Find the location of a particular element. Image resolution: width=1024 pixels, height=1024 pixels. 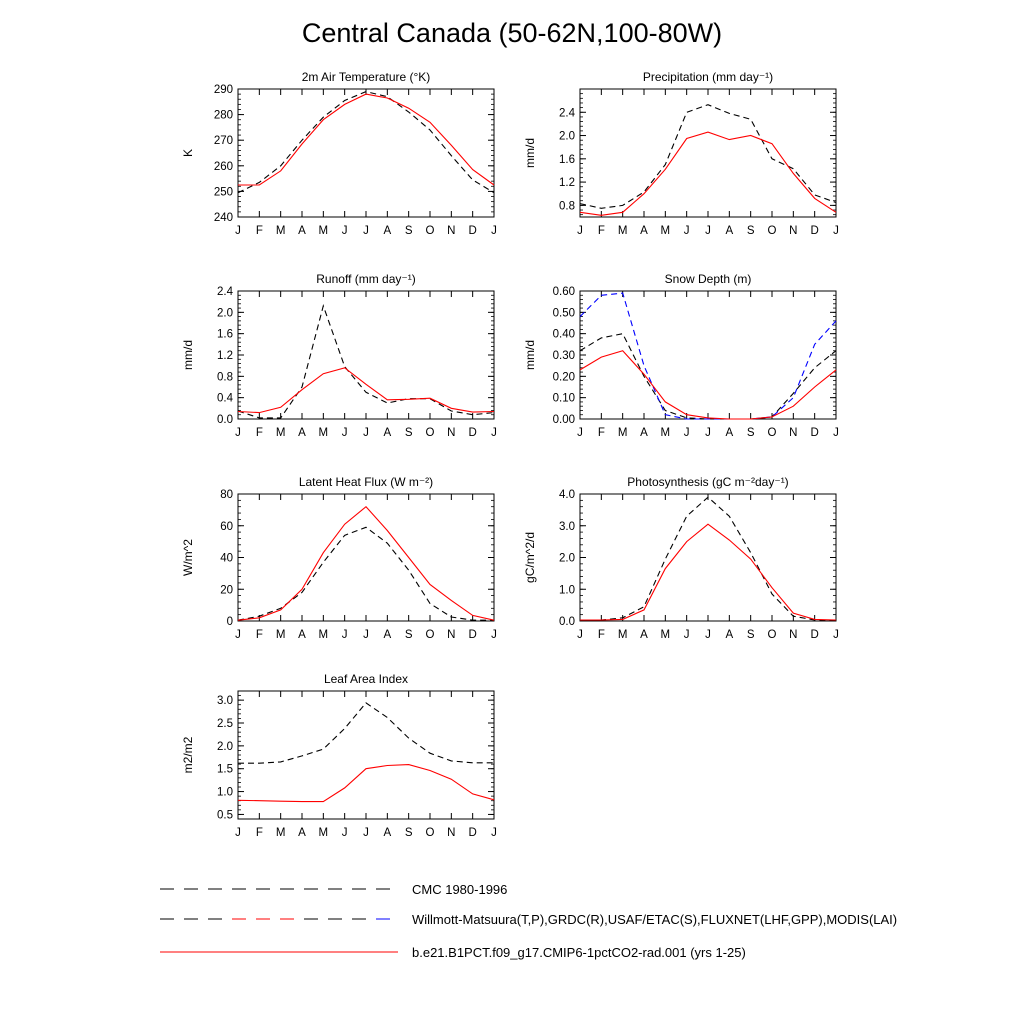

panel-title: Runoff (mm day⁻¹) is located at coordinates (365, 279).